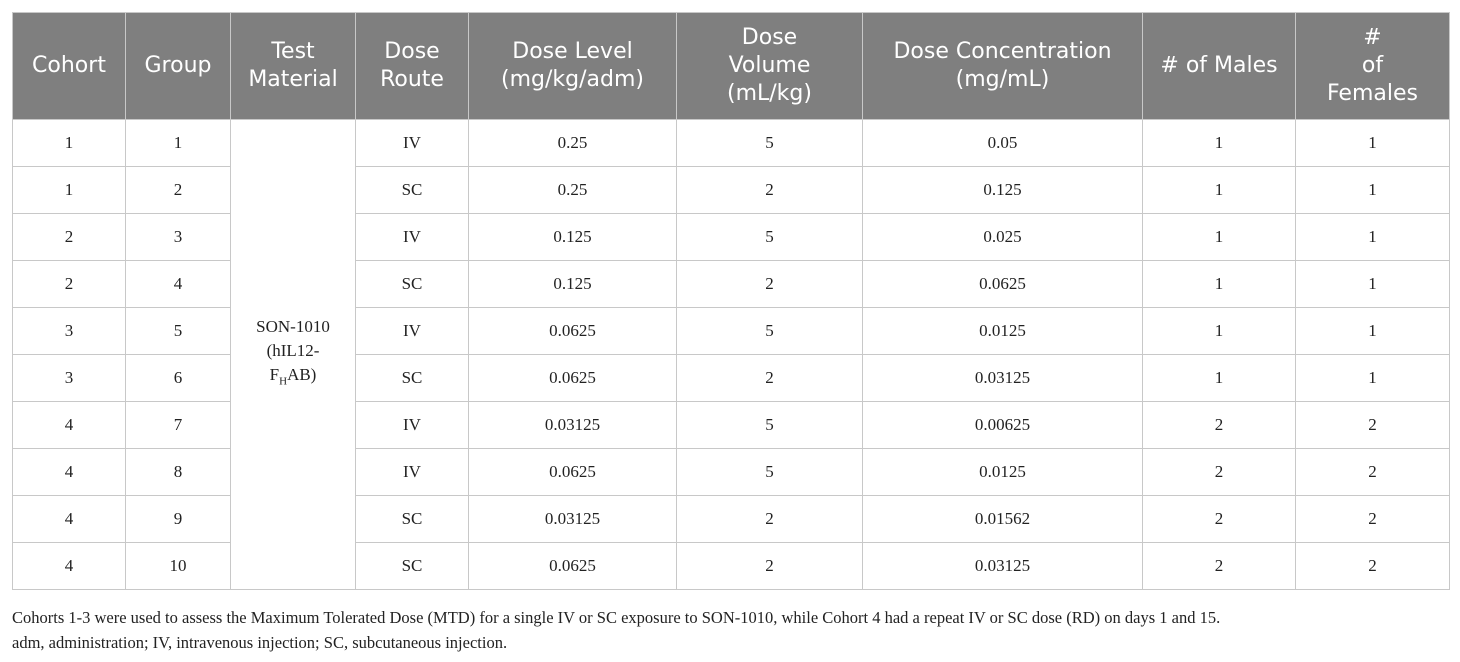 The height and width of the screenshot is (662, 1460). I want to click on cell-text: AB), so click(302, 375).